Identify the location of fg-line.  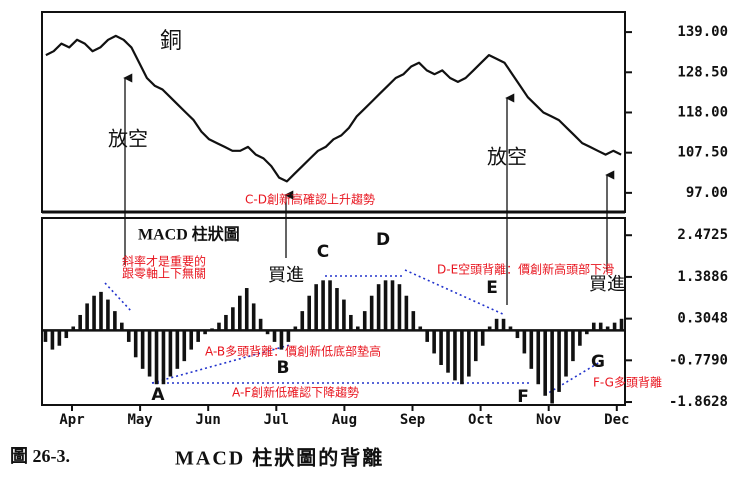
(572, 378).